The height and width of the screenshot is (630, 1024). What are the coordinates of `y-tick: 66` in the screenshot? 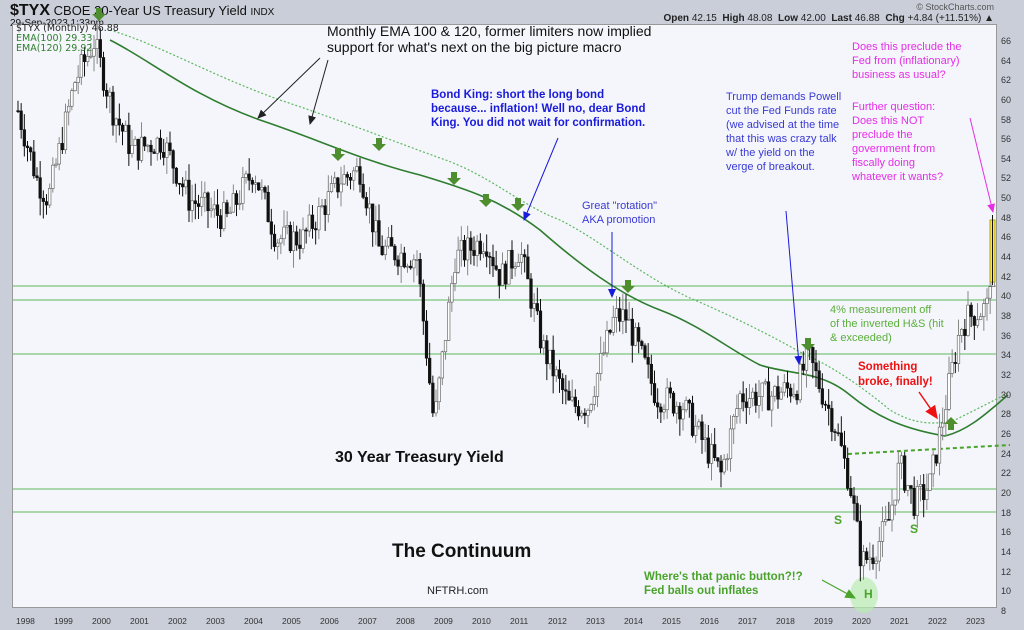 It's located at (1006, 40).